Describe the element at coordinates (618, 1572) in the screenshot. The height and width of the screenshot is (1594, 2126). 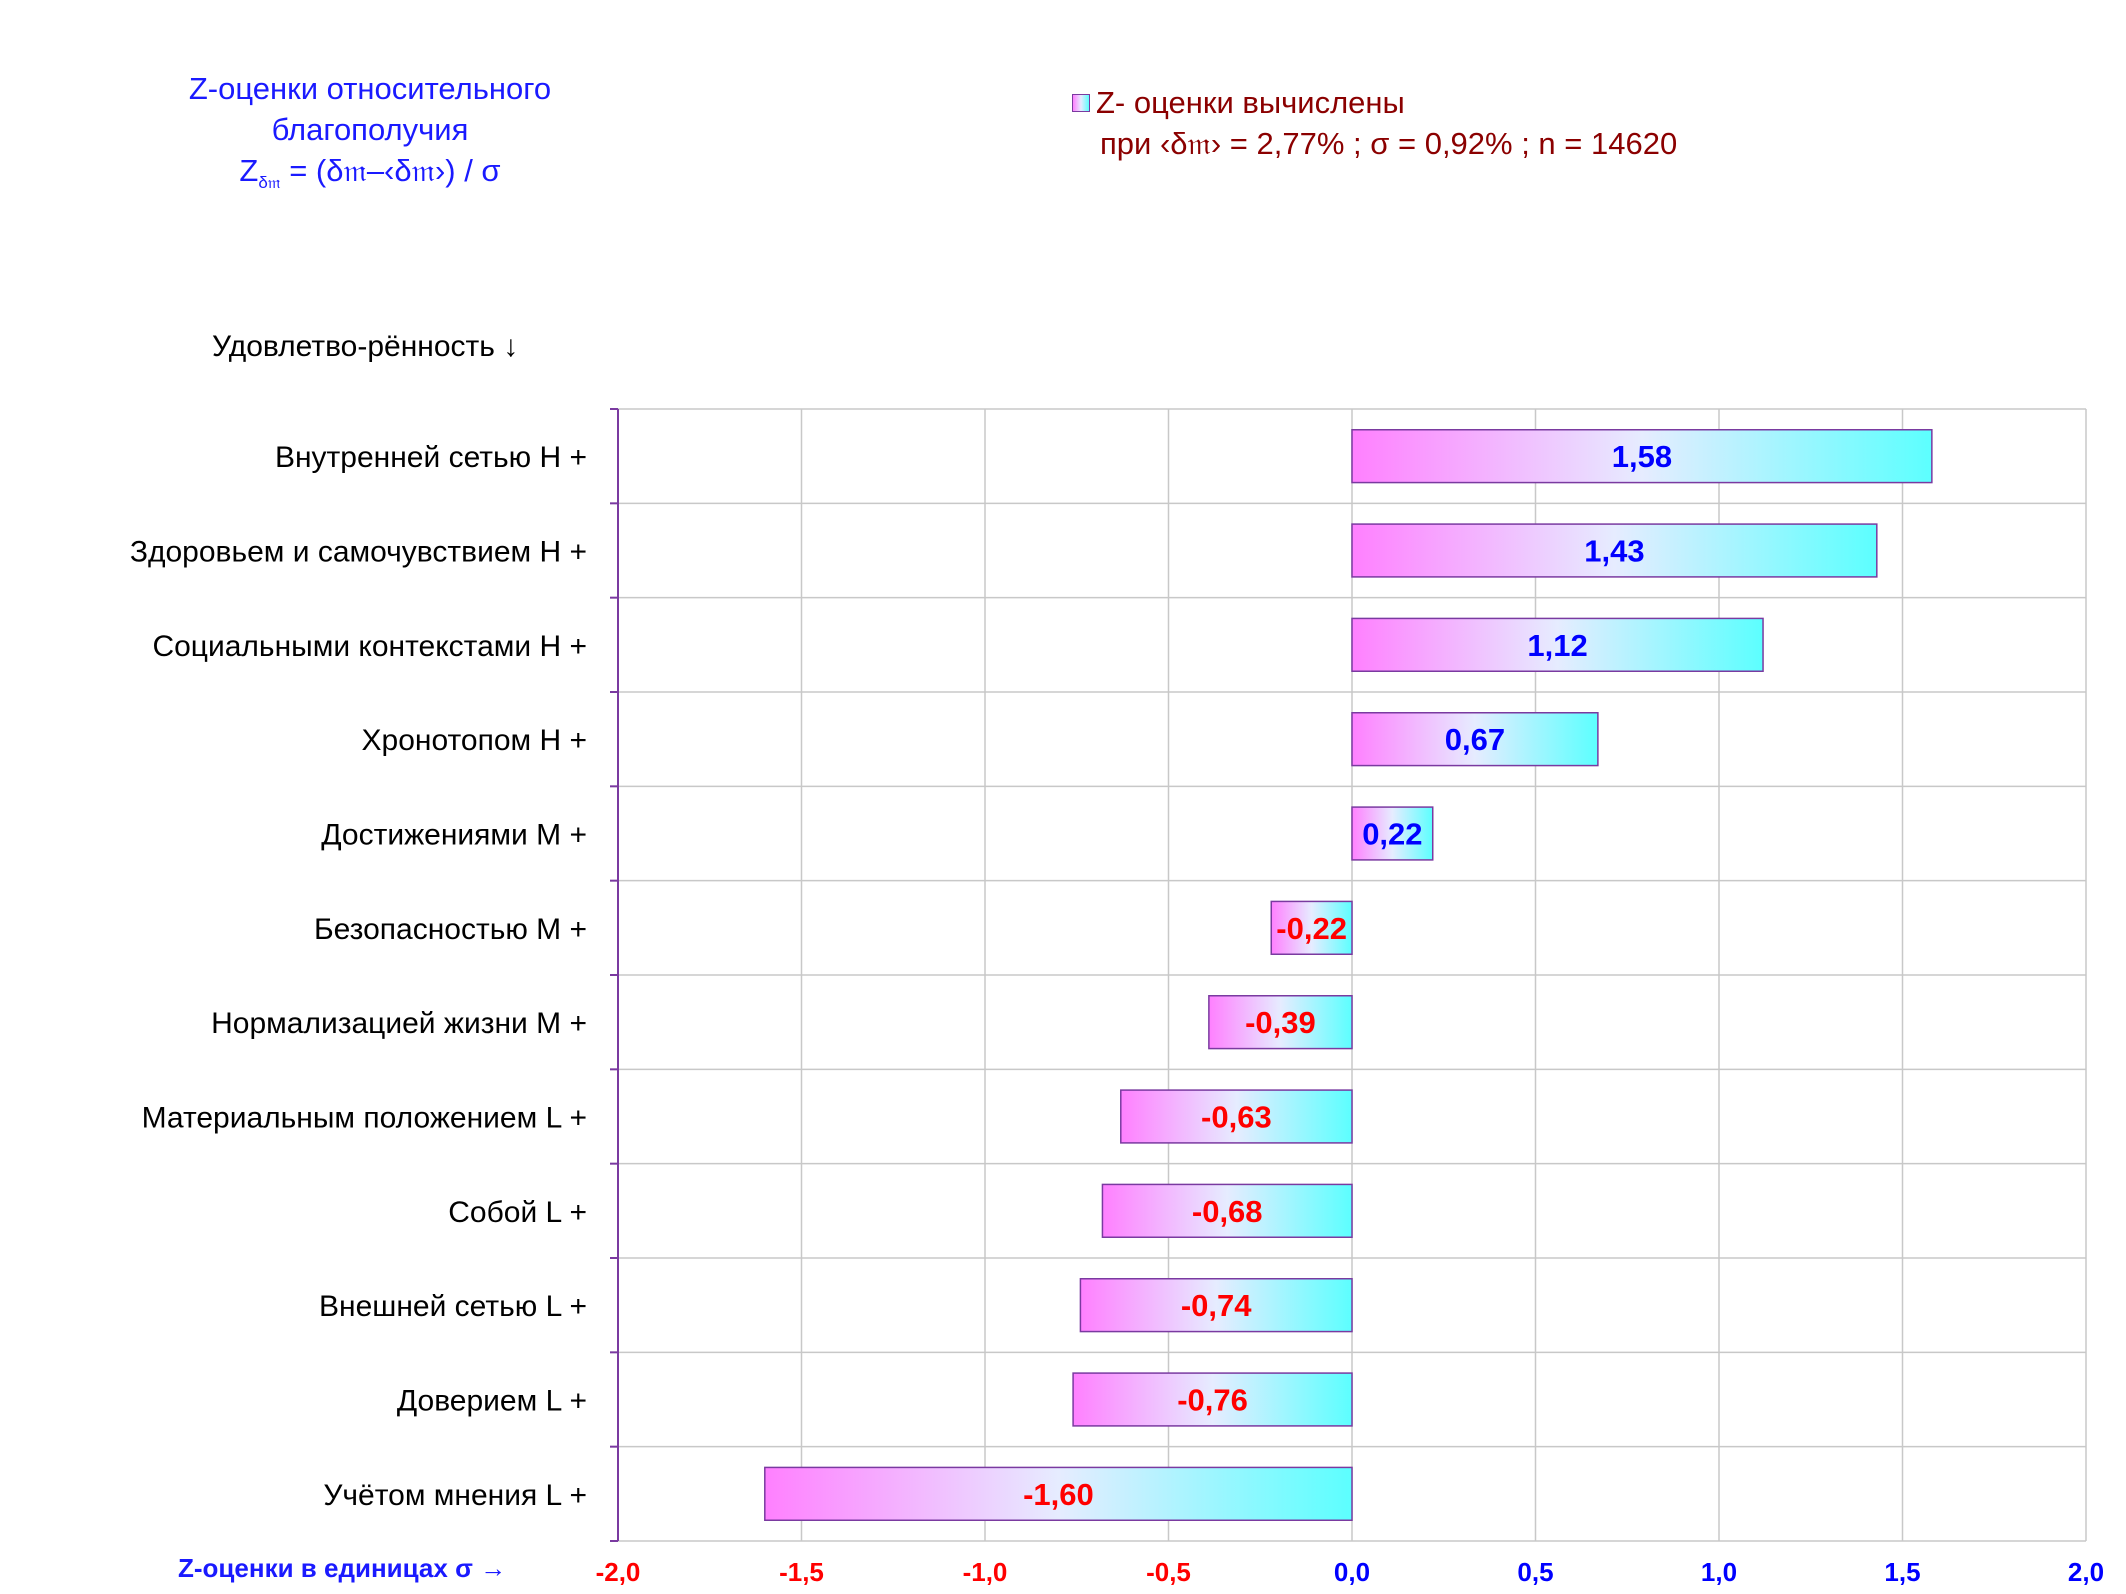
I see `x-tick-label: -2,0` at that location.